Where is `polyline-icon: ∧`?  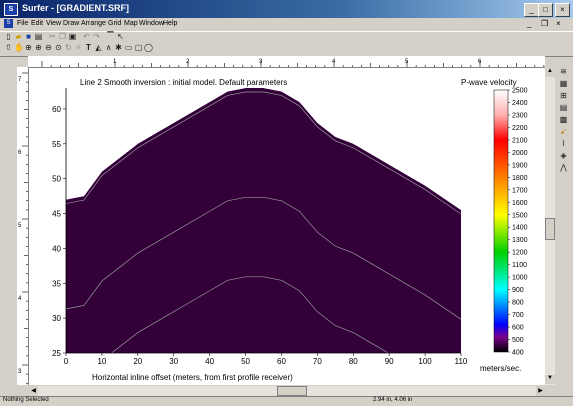
polyline-icon: ∧ is located at coordinates (108, 47).